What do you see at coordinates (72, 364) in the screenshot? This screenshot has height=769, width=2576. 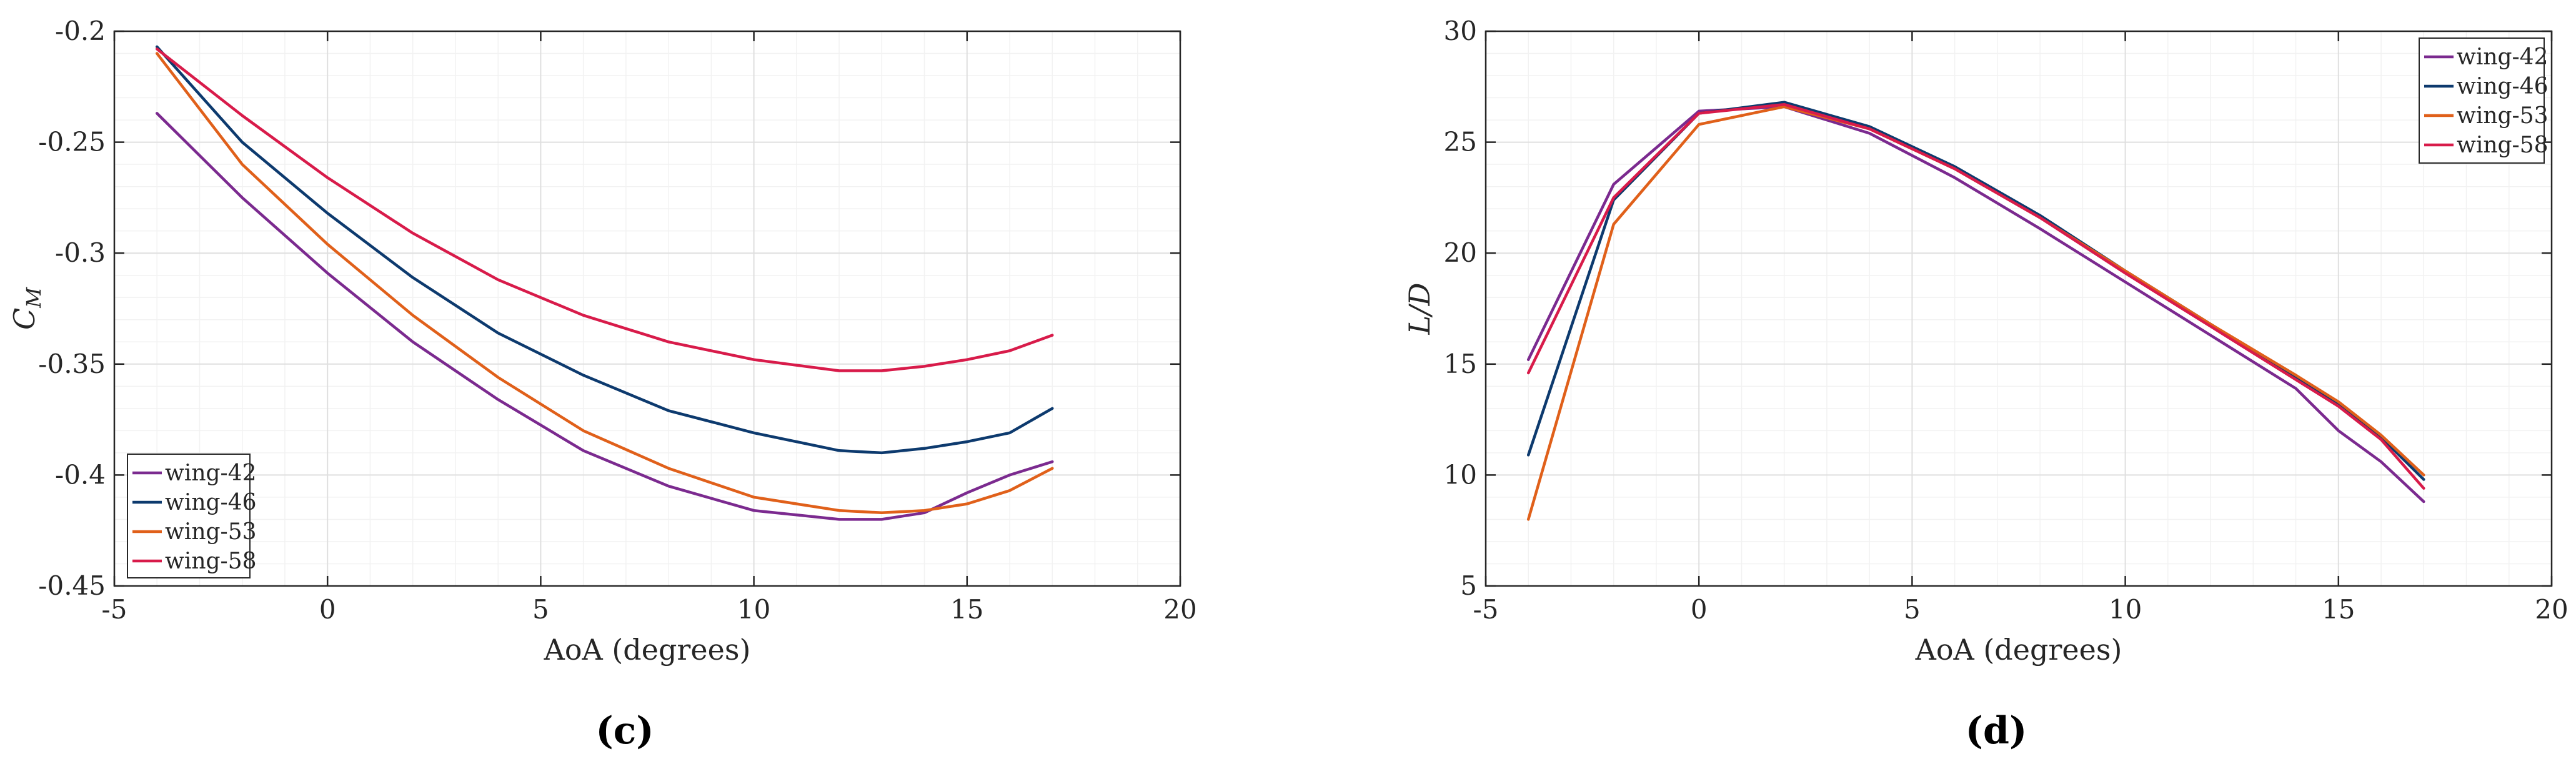 I see `y-tick-label: -0.35` at bounding box center [72, 364].